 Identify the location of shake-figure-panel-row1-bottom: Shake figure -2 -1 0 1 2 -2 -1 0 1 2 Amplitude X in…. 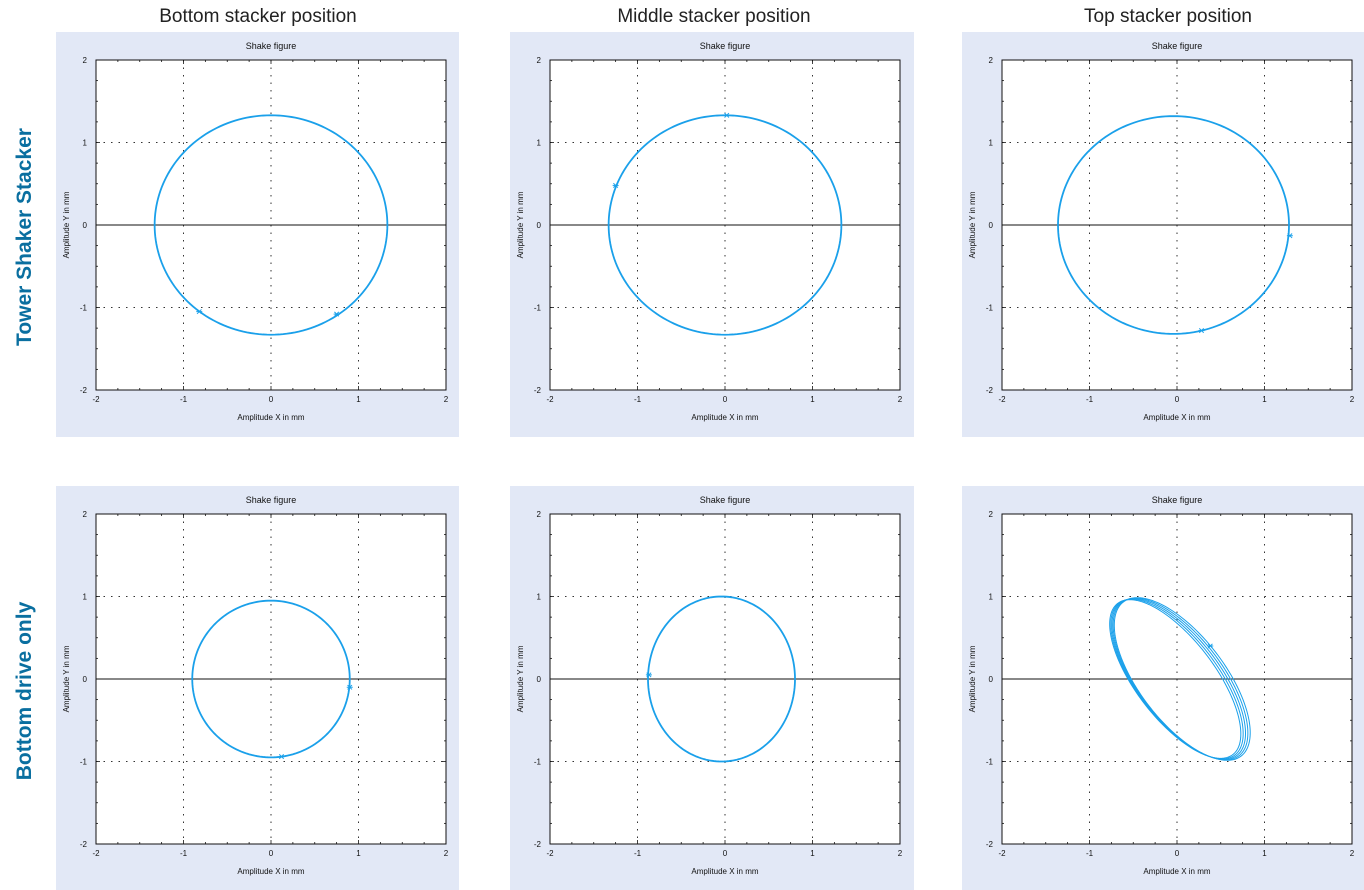
(257, 234).